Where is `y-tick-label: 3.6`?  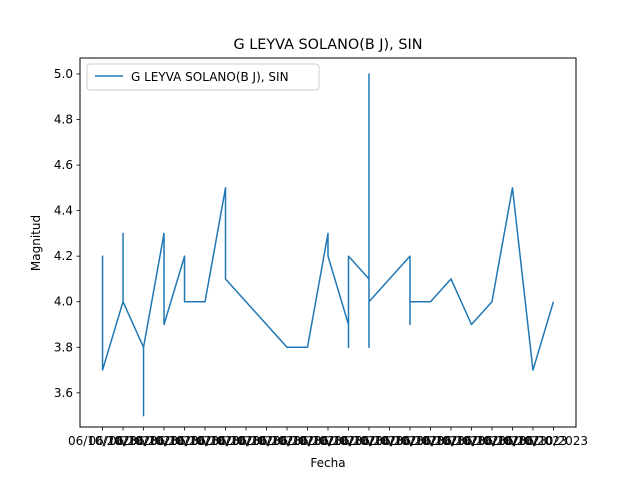
y-tick-label: 3.6 is located at coordinates (63, 393).